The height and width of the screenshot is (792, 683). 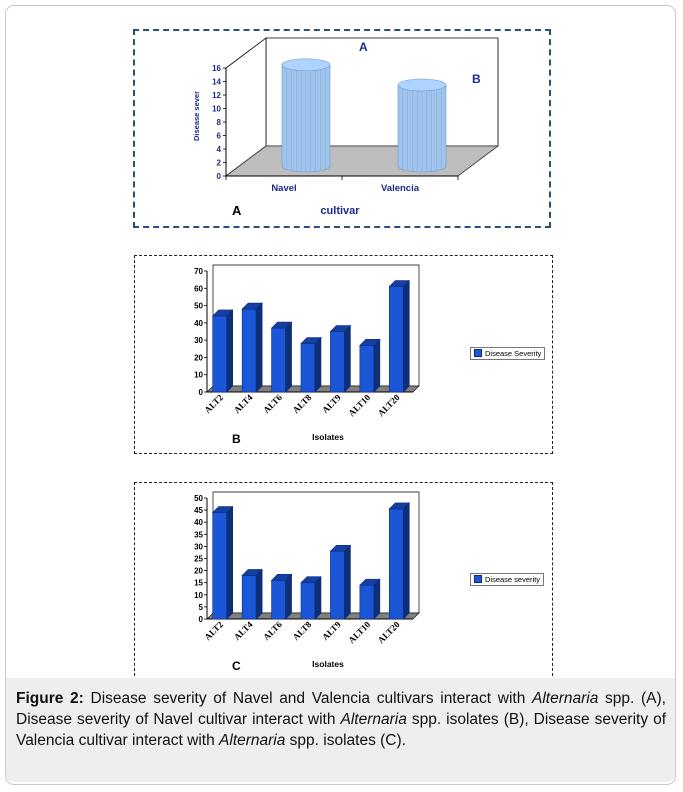 What do you see at coordinates (216, 68) in the screenshot?
I see `y-tick-label: 16` at bounding box center [216, 68].